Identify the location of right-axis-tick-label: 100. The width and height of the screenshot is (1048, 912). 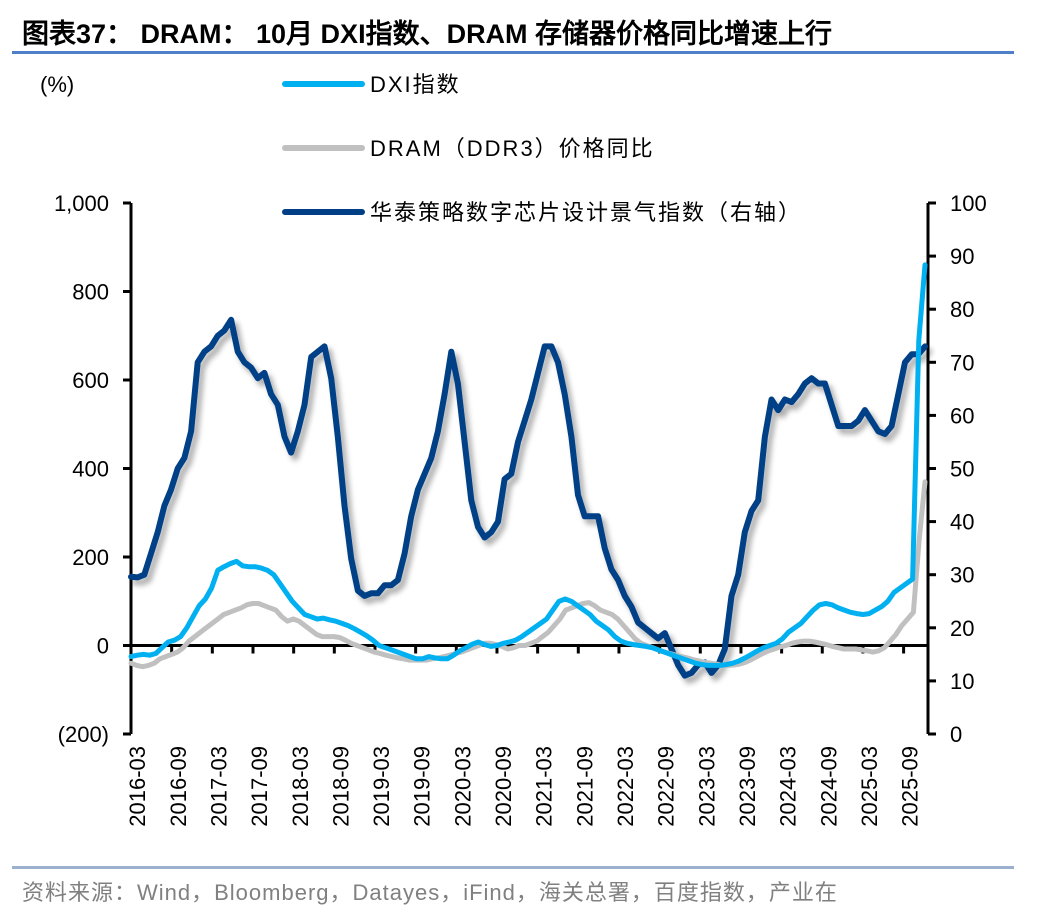
(968, 203).